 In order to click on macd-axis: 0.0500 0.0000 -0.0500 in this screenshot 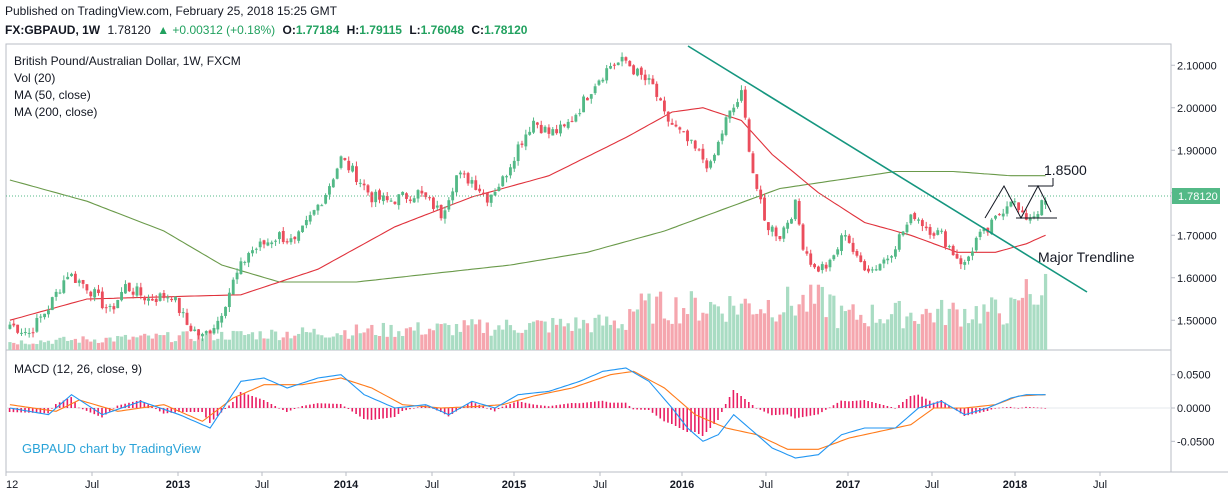, I will do `click(1192, 409)`.